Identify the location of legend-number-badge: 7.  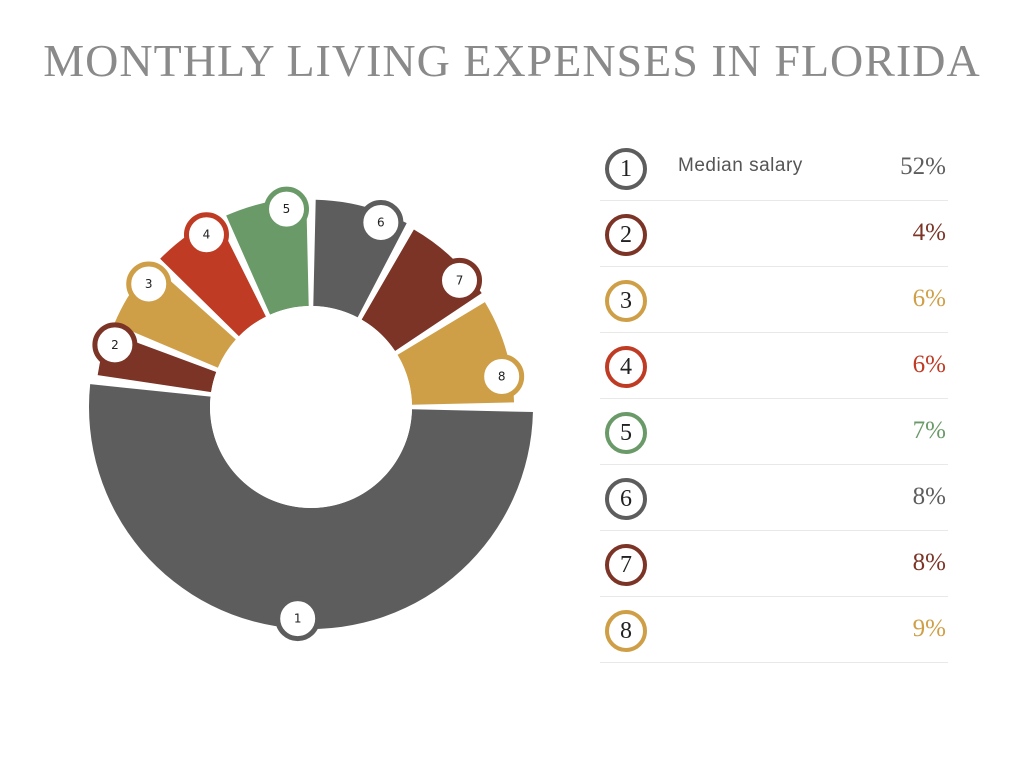
(626, 565).